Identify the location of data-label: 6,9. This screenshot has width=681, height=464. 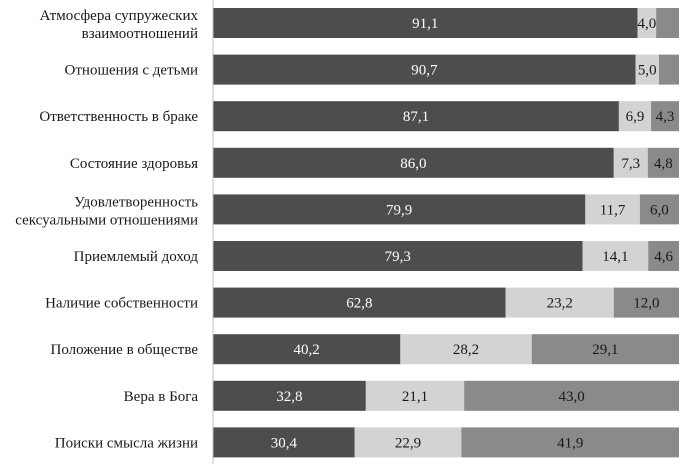
(635, 117).